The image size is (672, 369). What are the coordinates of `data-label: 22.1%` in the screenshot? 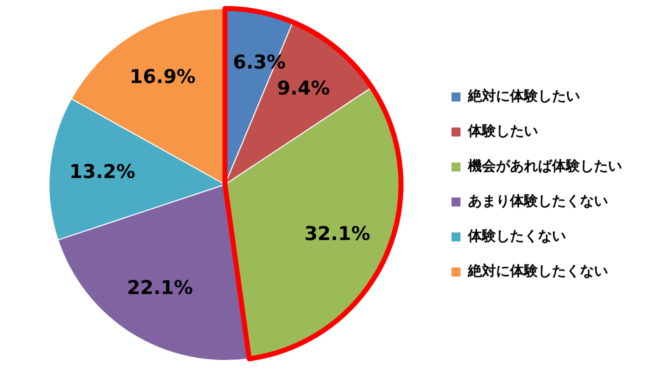 It's located at (160, 288).